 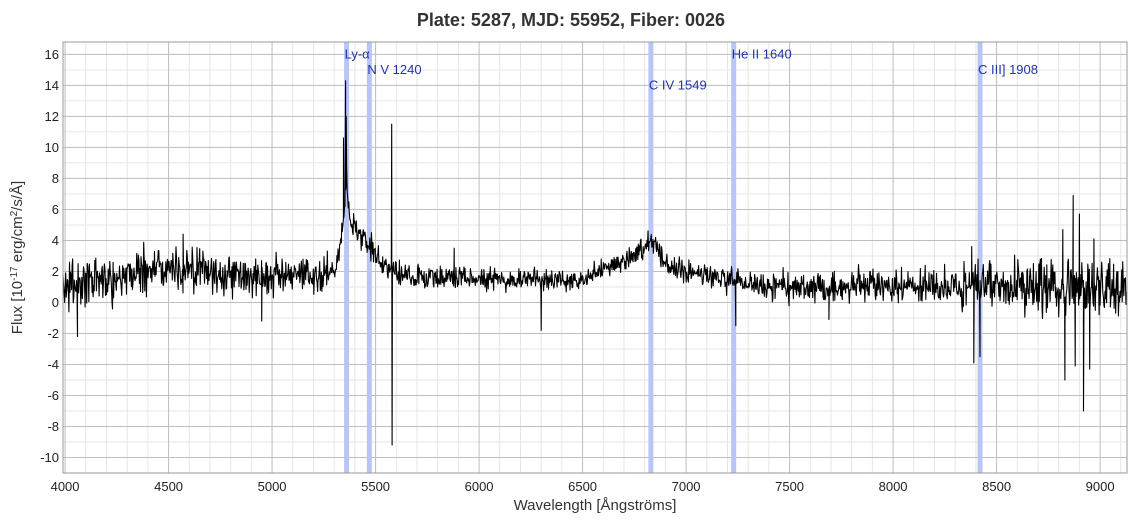 What do you see at coordinates (14, 213) in the screenshot?
I see `y-axis-title-exp2: 2` at bounding box center [14, 213].